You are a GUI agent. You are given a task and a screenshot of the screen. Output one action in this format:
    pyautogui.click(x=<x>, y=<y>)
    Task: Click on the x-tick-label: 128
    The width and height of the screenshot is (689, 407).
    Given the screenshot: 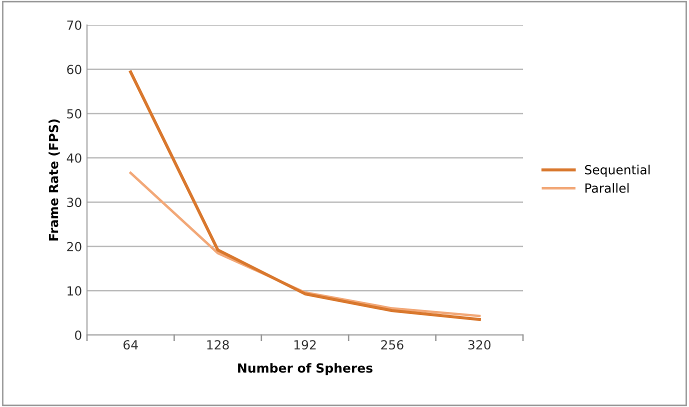 What is the action you would take?
    pyautogui.click(x=218, y=345)
    